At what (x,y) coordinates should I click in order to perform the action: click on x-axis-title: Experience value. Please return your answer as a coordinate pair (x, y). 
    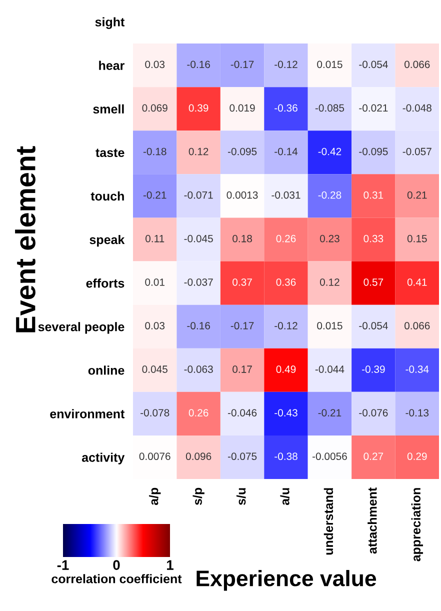
    Looking at the image, I should click on (286, 580).